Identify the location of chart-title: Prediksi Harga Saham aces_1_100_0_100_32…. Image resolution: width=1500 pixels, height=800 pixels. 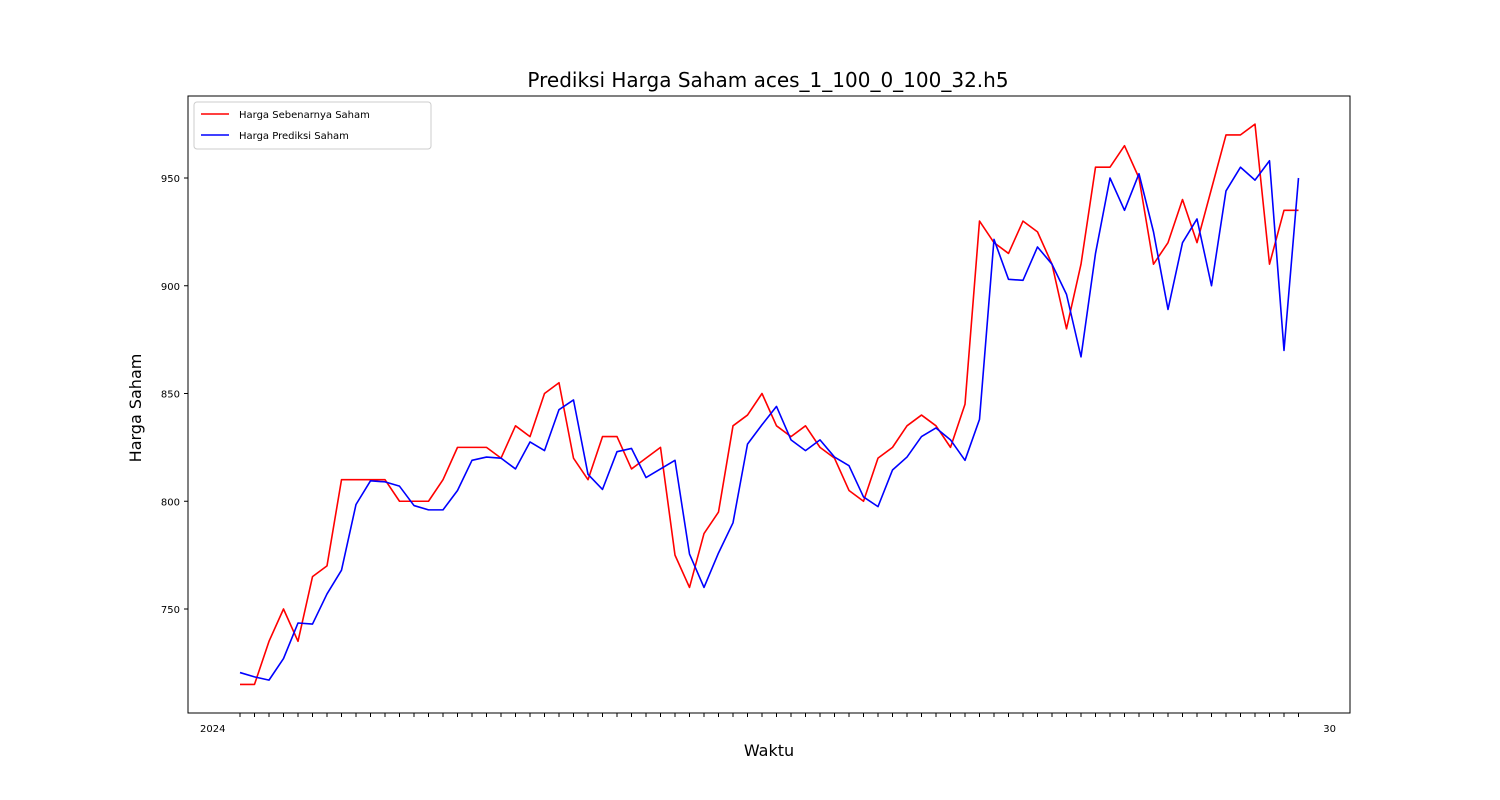
(767, 80).